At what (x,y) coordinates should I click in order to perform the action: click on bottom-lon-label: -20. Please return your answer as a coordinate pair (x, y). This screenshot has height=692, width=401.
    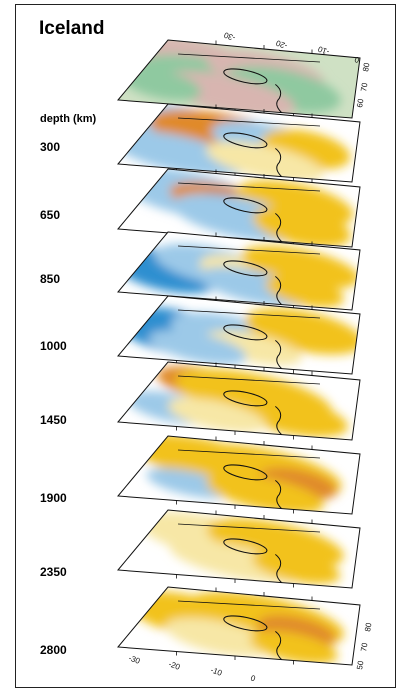
    Looking at the image, I should click on (174, 665).